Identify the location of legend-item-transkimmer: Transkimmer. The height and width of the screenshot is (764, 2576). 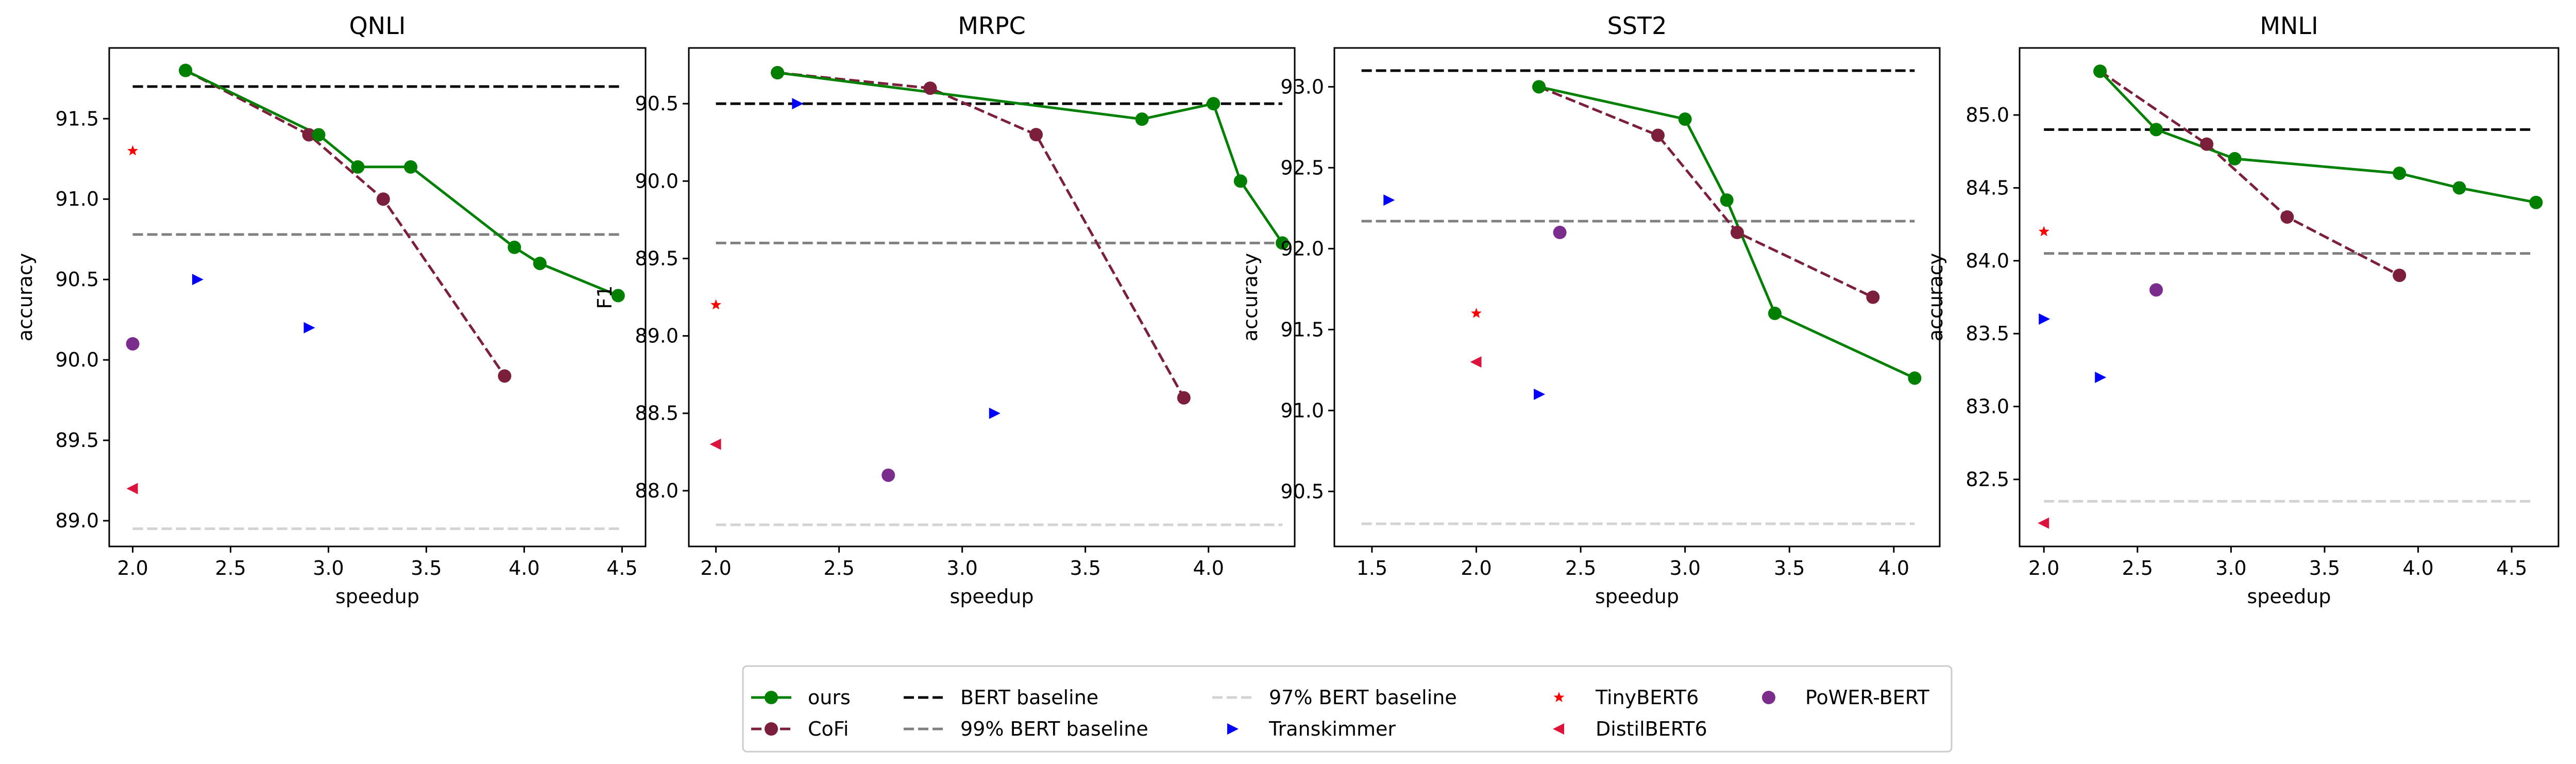
(1311, 729).